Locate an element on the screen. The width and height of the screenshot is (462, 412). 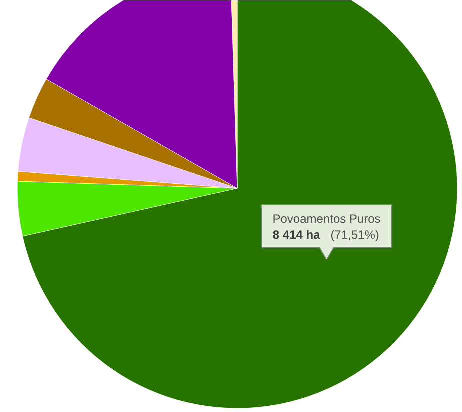
data-label: 8 414 ha (71,51%) is located at coordinates (326, 235).